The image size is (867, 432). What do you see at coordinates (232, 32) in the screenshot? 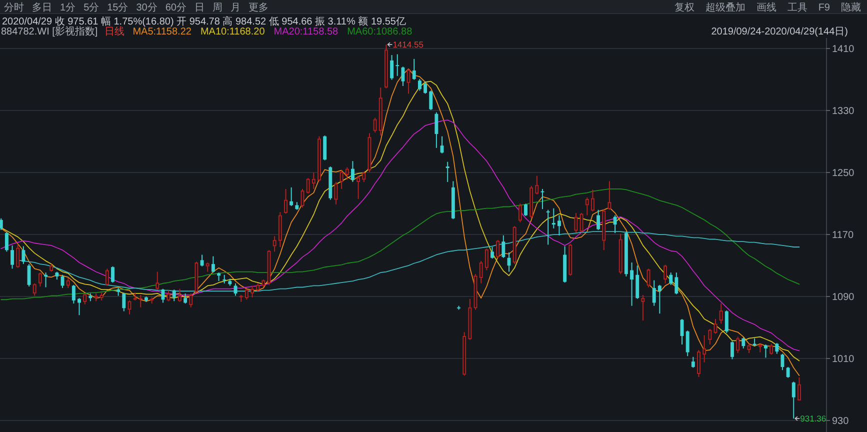
I see `legend-item: MA10:1168.20` at bounding box center [232, 32].